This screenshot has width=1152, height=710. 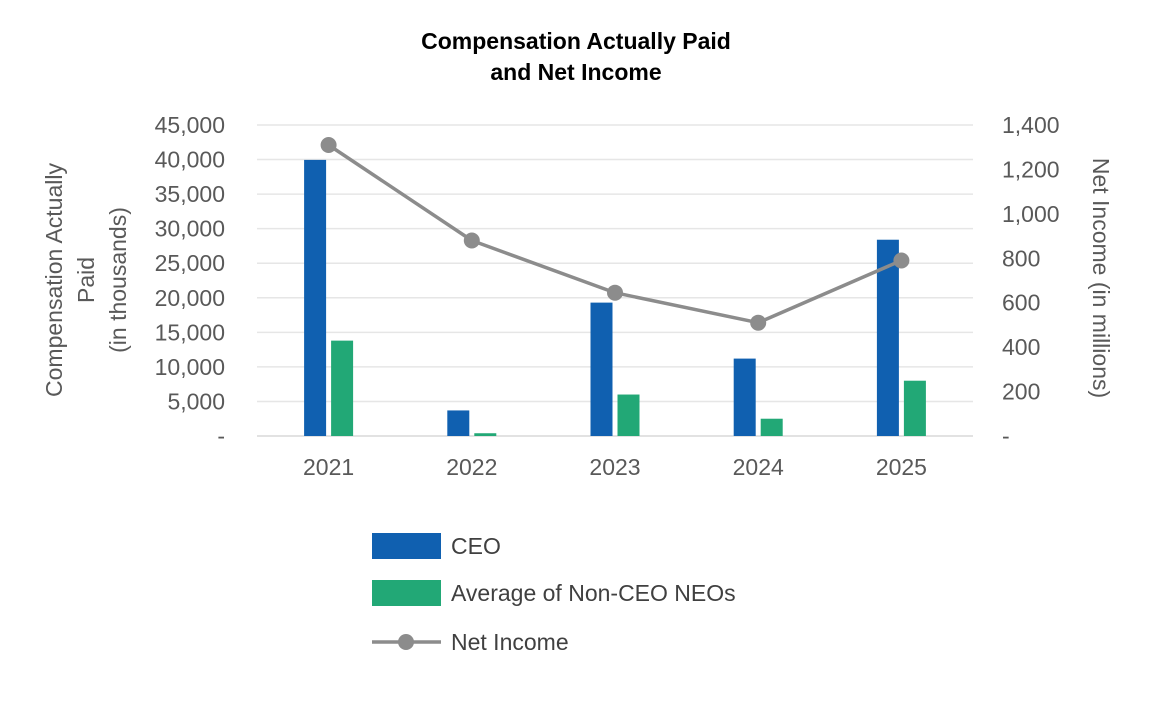 I want to click on right-axis: - 200 400 600 800 1,000 1,200 1,400, so click(x=1031, y=280).